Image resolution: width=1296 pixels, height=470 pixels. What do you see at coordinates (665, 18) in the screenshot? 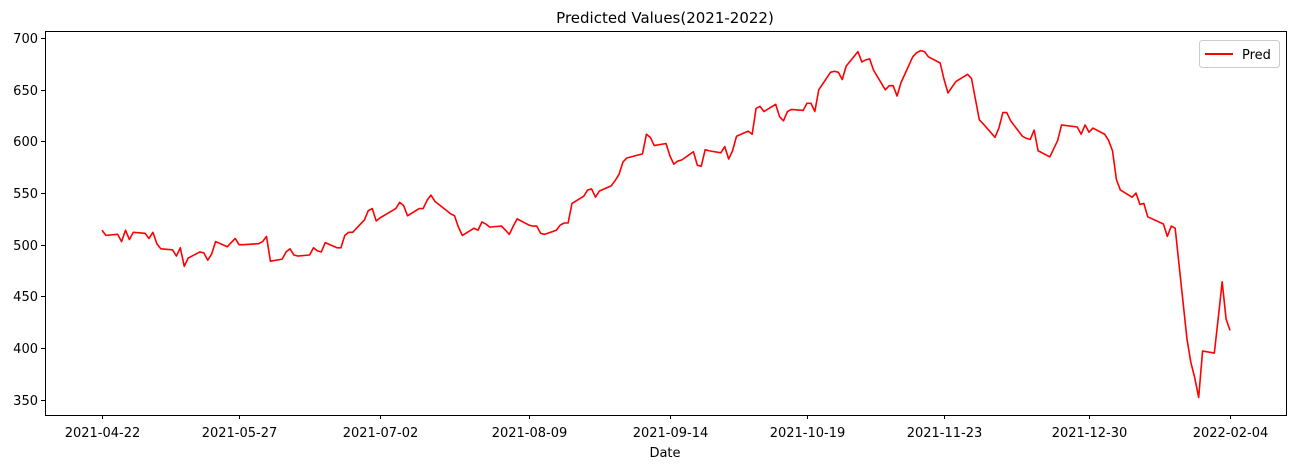
I see `chart-title: Predicted Values(2021-2022)` at bounding box center [665, 18].